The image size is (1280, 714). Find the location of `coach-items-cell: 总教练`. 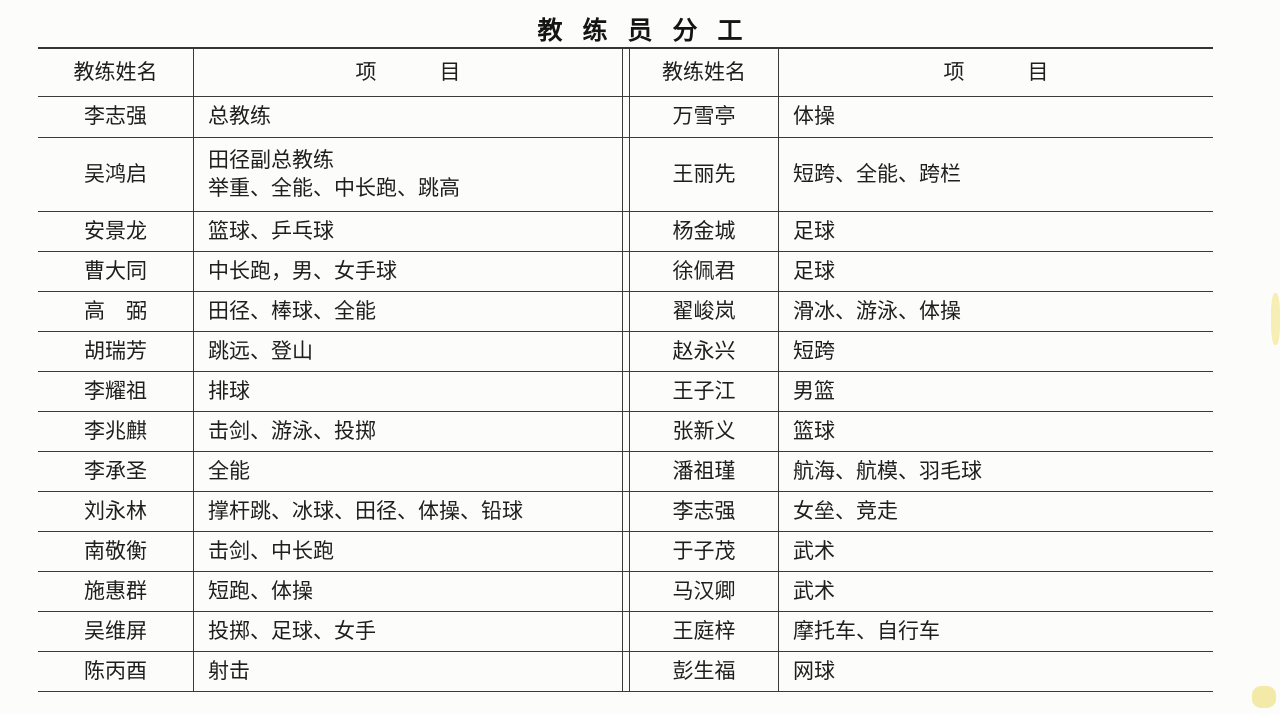

coach-items-cell: 总教练 is located at coordinates (407, 117).